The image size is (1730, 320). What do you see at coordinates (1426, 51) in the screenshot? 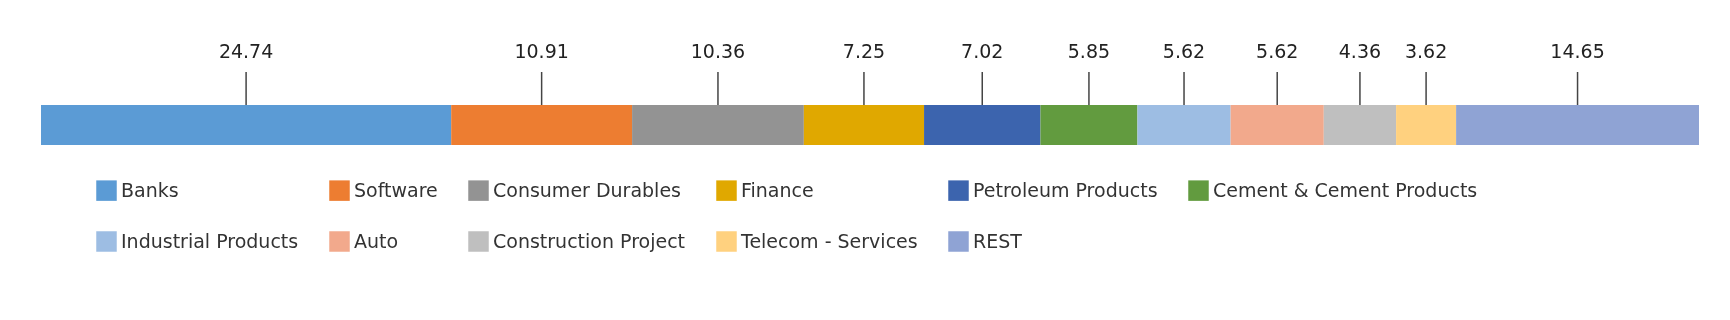
I see `data-label: 3.62` at bounding box center [1426, 51].